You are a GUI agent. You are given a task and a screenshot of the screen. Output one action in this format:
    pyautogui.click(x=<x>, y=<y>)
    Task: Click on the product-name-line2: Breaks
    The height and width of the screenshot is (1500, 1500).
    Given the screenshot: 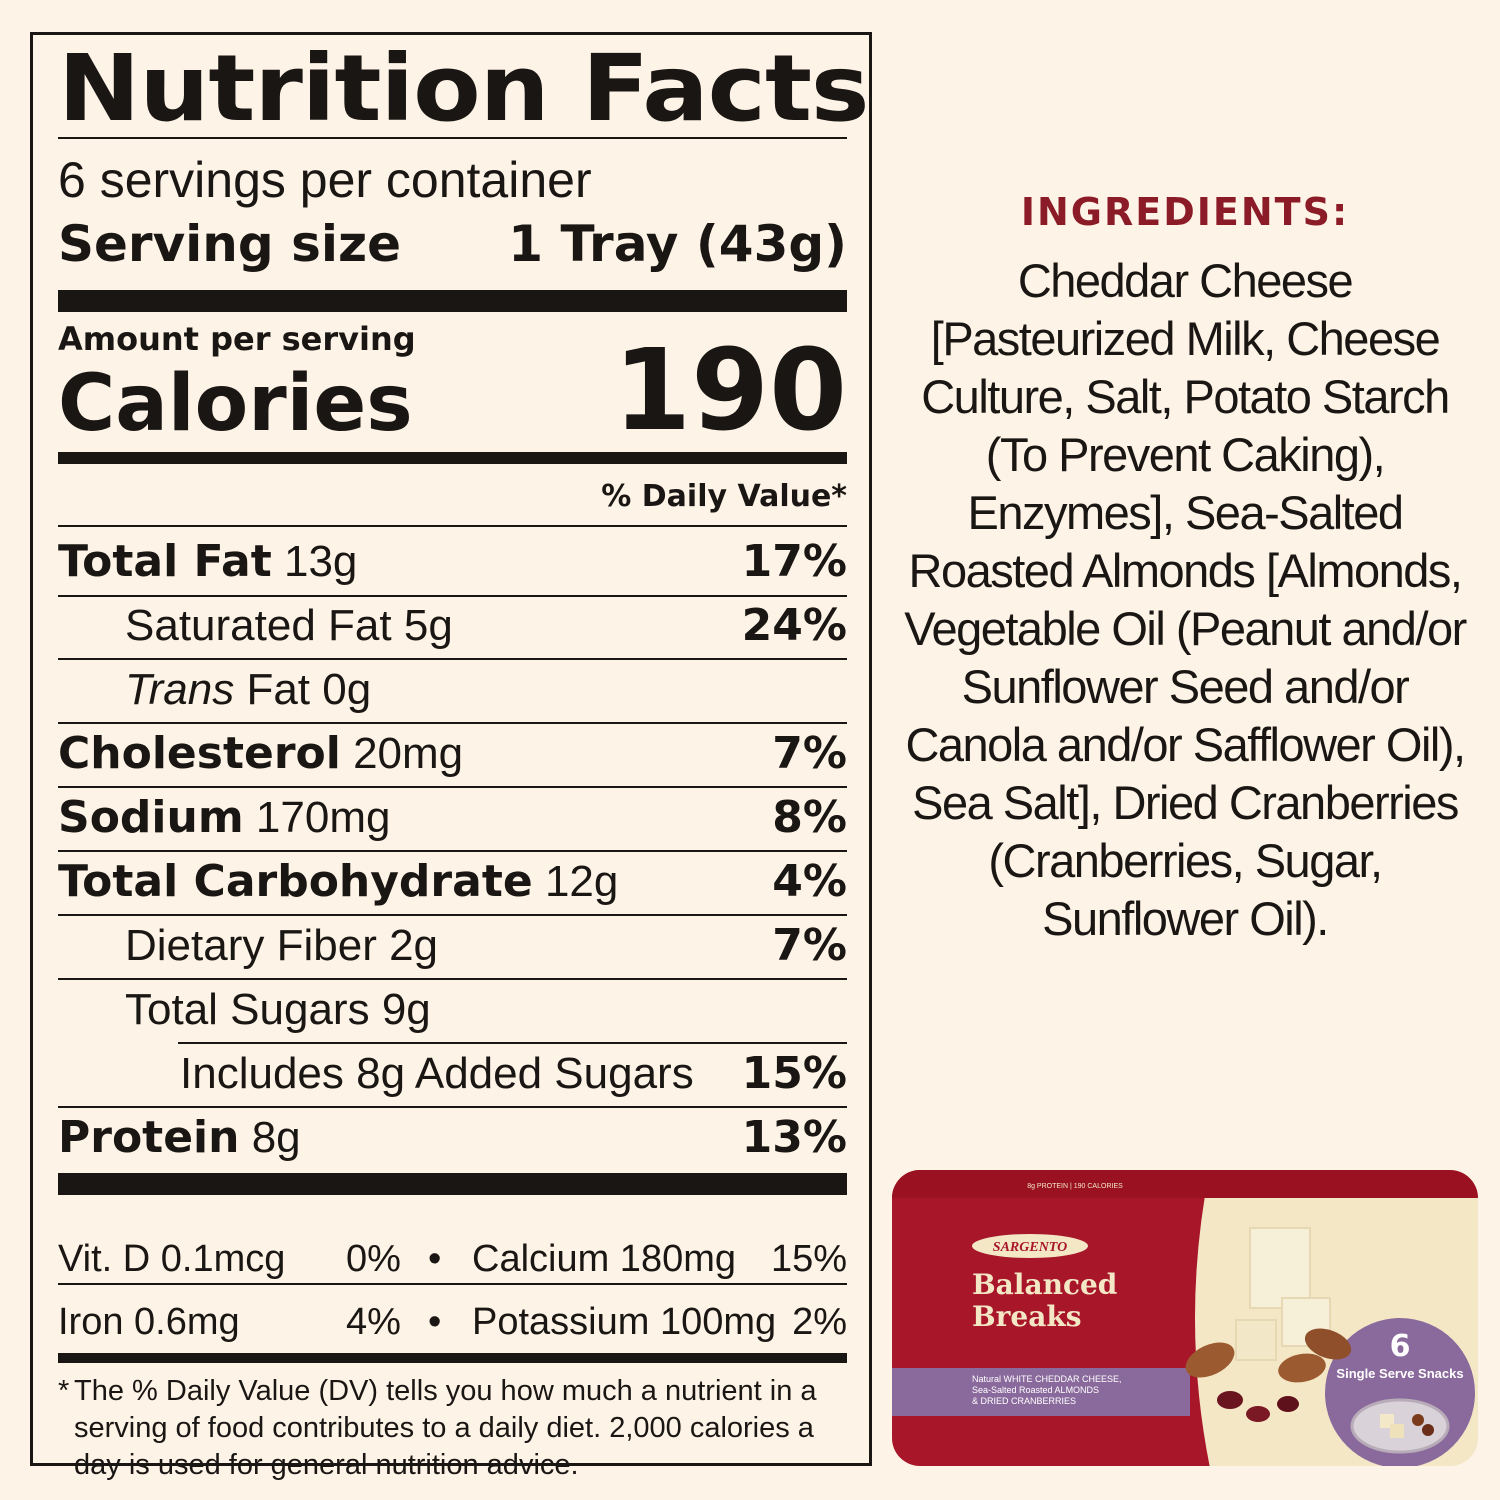 What is the action you would take?
    pyautogui.click(x=1027, y=1316)
    